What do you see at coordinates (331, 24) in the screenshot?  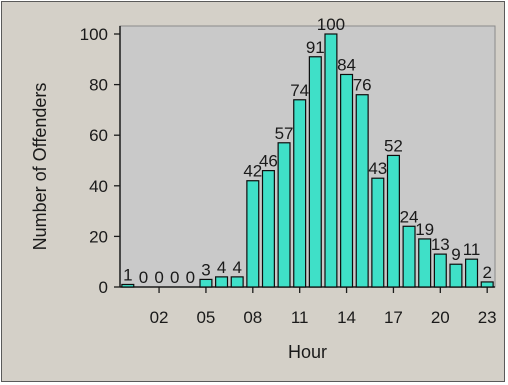 I see `data-label-13: 100` at bounding box center [331, 24].